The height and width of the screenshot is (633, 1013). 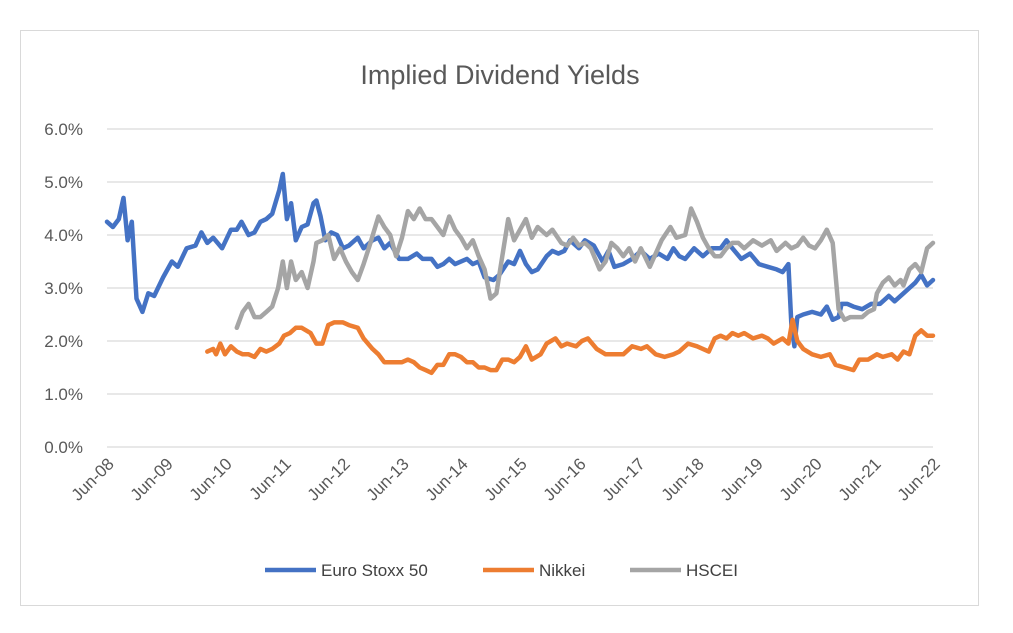 I want to click on y-tick-label: 1.0%, so click(x=63, y=394).